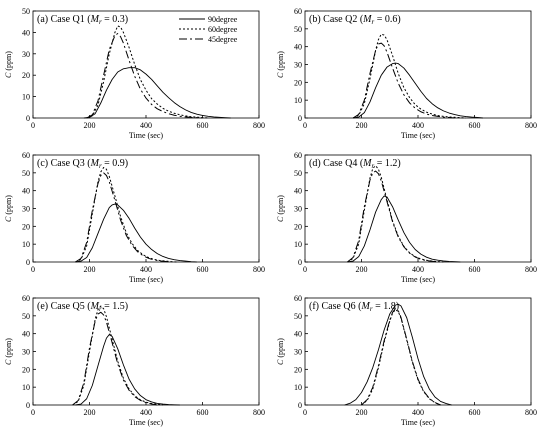 This screenshot has height=435, width=550. Describe the element at coordinates (355, 164) in the screenshot. I see `panel-title: (d) Case Q4 (Mr = 1.2)` at that location.